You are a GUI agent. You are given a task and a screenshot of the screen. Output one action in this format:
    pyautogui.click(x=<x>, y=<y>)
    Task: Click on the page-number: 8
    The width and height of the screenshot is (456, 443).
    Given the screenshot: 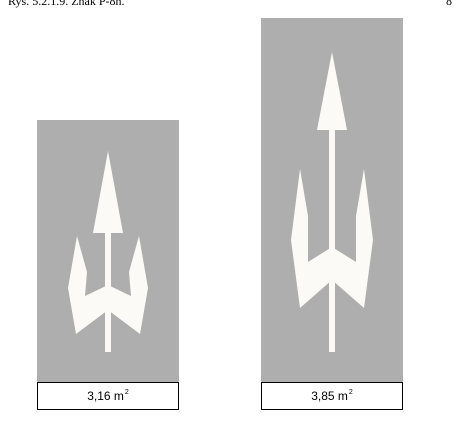 What is the action you would take?
    pyautogui.click(x=449, y=4)
    